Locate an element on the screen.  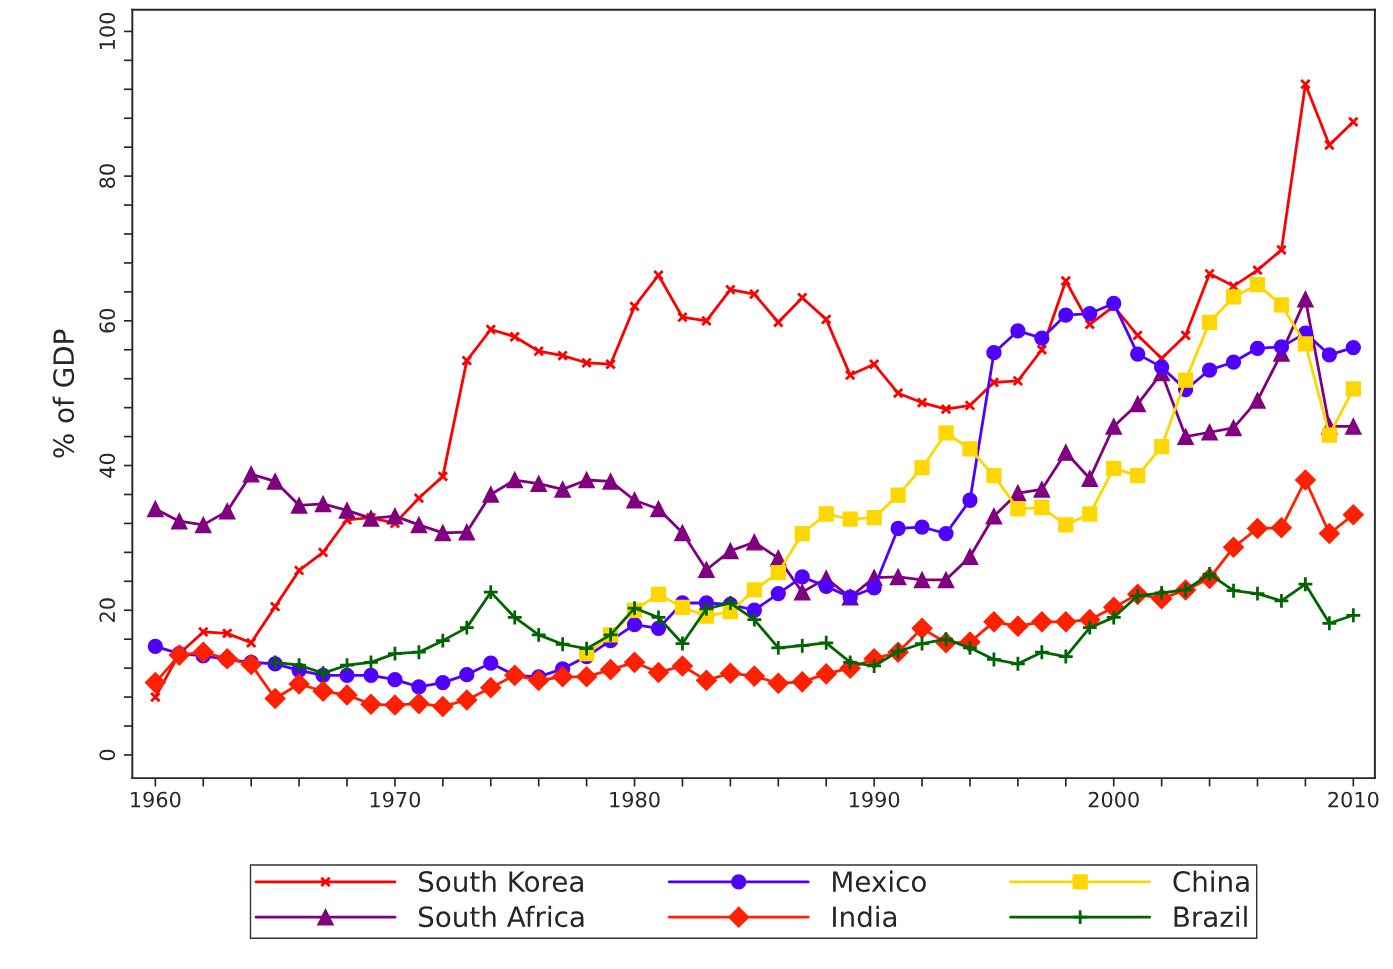
x-tick-label: 2010 is located at coordinates (1353, 799).